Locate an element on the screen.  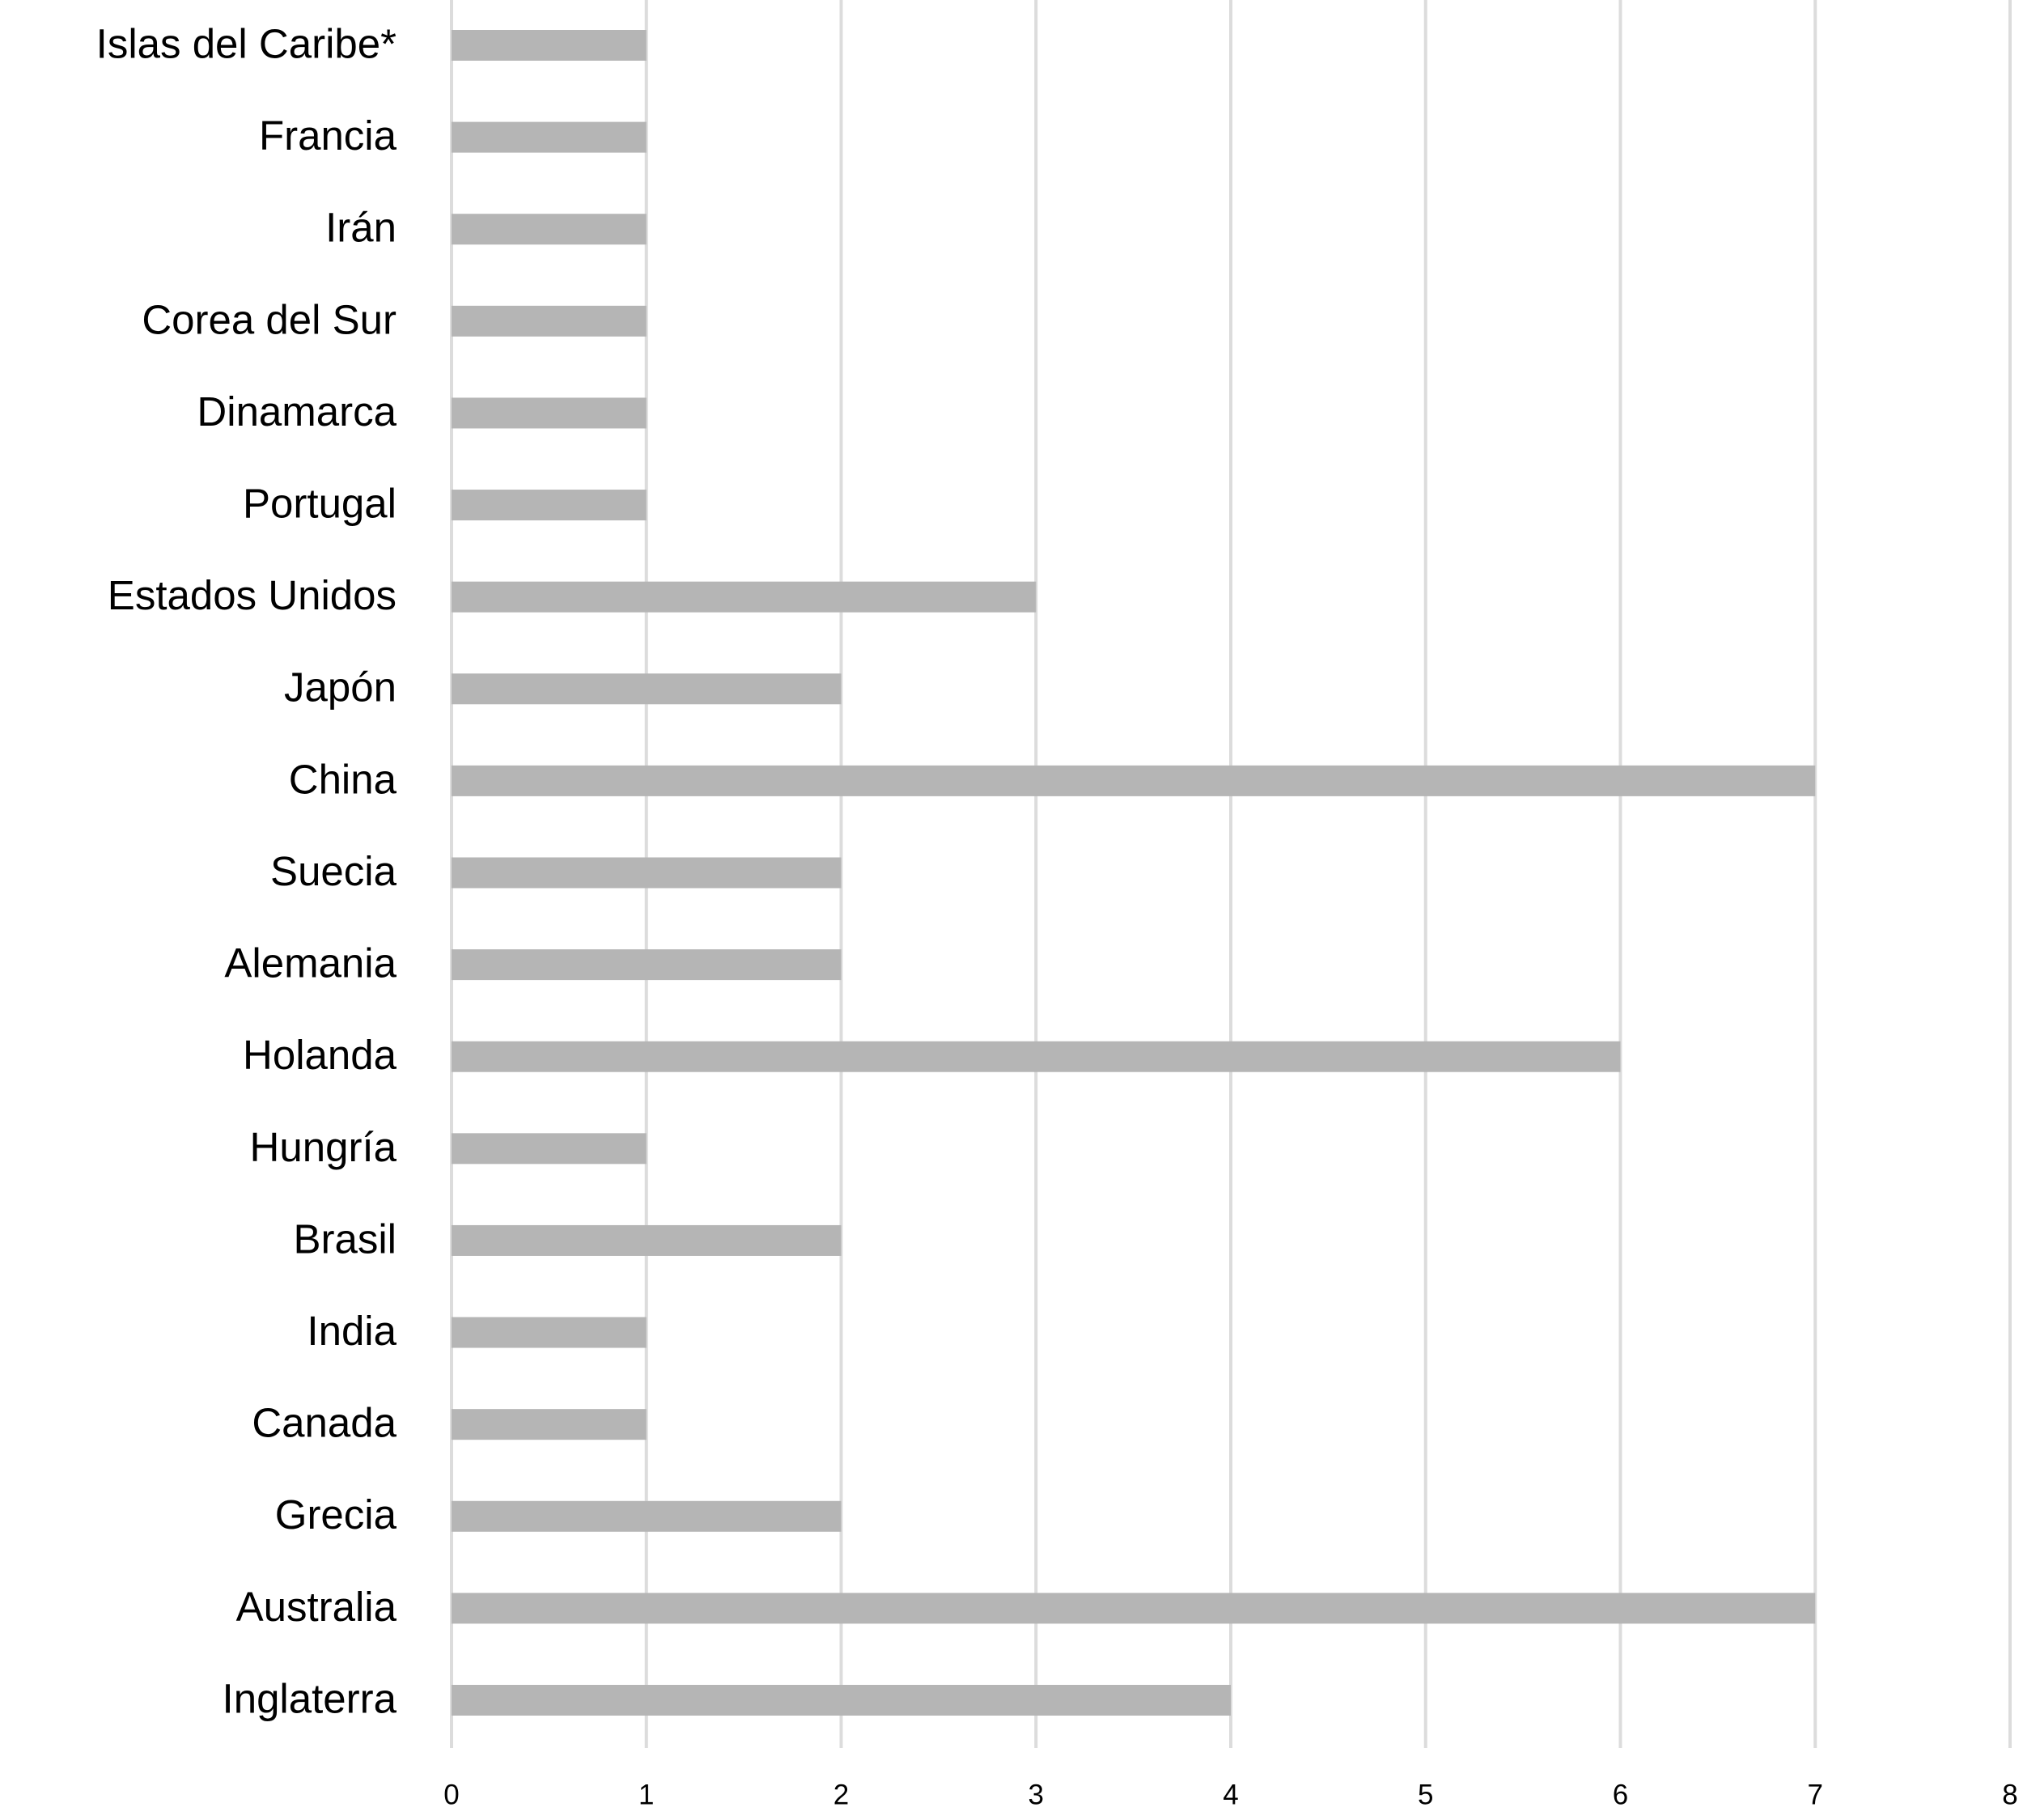
y-tick-label: Irán is located at coordinates (361, 228).